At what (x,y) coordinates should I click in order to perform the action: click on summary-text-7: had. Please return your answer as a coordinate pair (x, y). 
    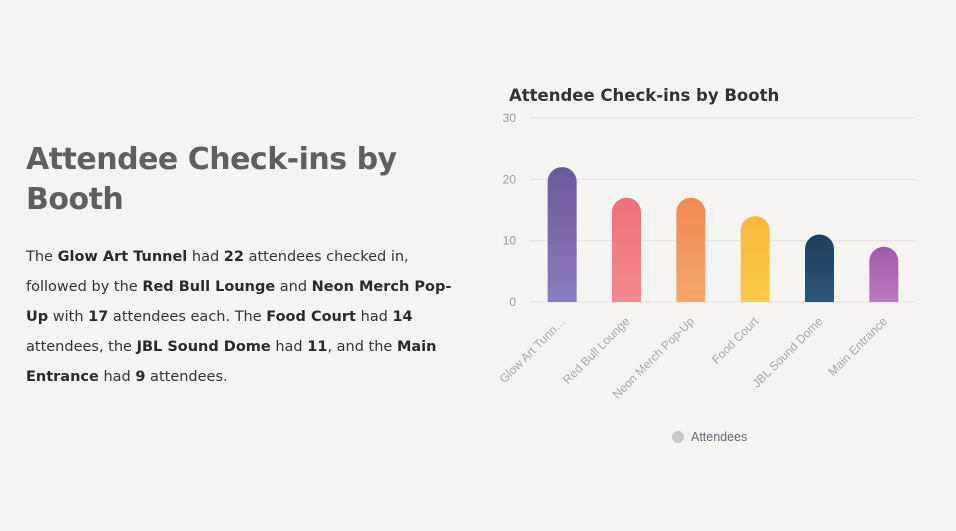
    Looking at the image, I should click on (374, 317).